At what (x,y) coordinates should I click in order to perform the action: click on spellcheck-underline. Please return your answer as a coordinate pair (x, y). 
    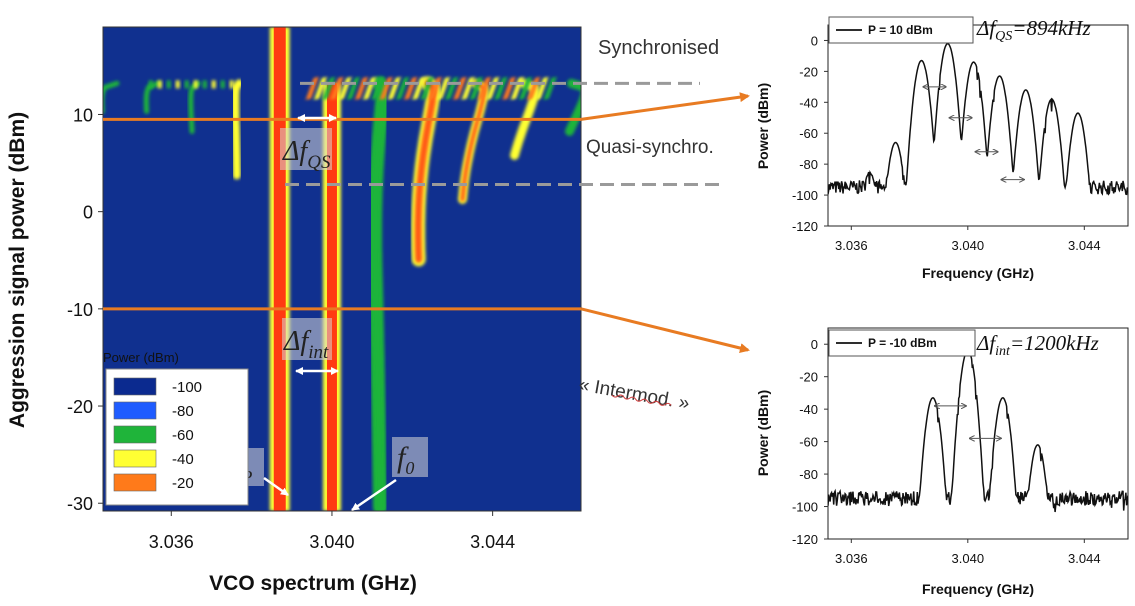
    Looking at the image, I should click on (641, 400).